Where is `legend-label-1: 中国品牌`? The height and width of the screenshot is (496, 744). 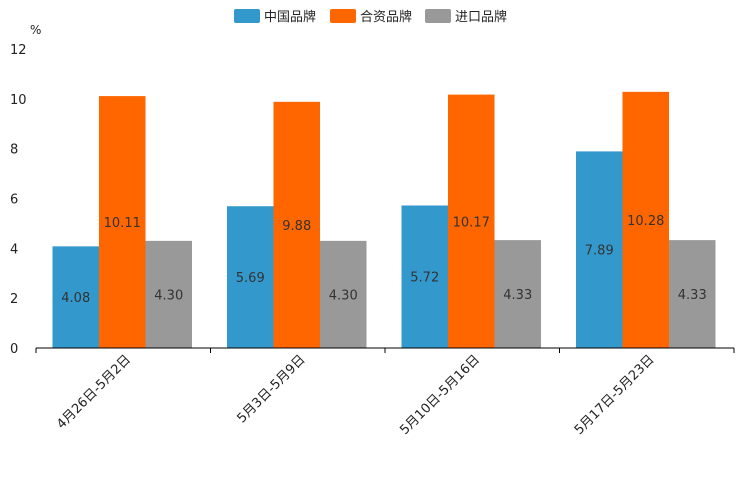
legend-label-1: 中国品牌 is located at coordinates (290, 17).